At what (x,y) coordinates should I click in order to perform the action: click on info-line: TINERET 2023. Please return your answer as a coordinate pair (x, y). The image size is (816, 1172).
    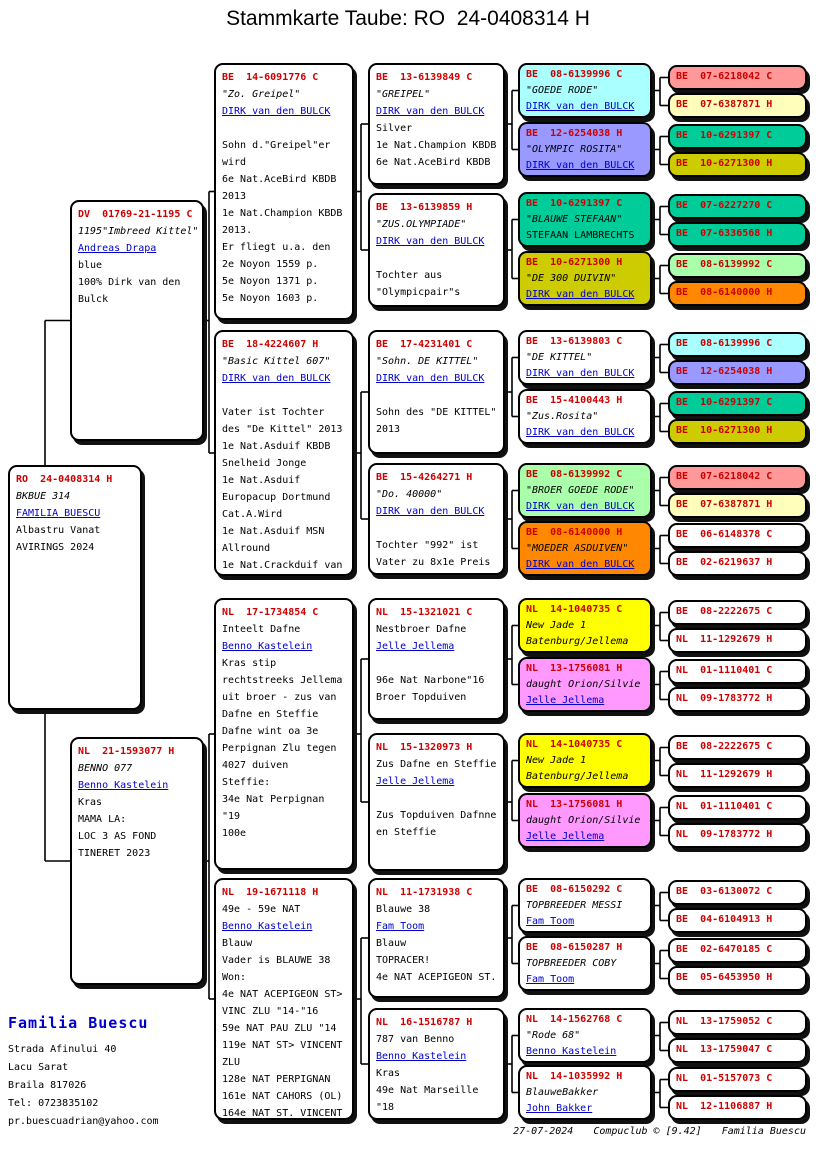
    Looking at the image, I should click on (114, 853).